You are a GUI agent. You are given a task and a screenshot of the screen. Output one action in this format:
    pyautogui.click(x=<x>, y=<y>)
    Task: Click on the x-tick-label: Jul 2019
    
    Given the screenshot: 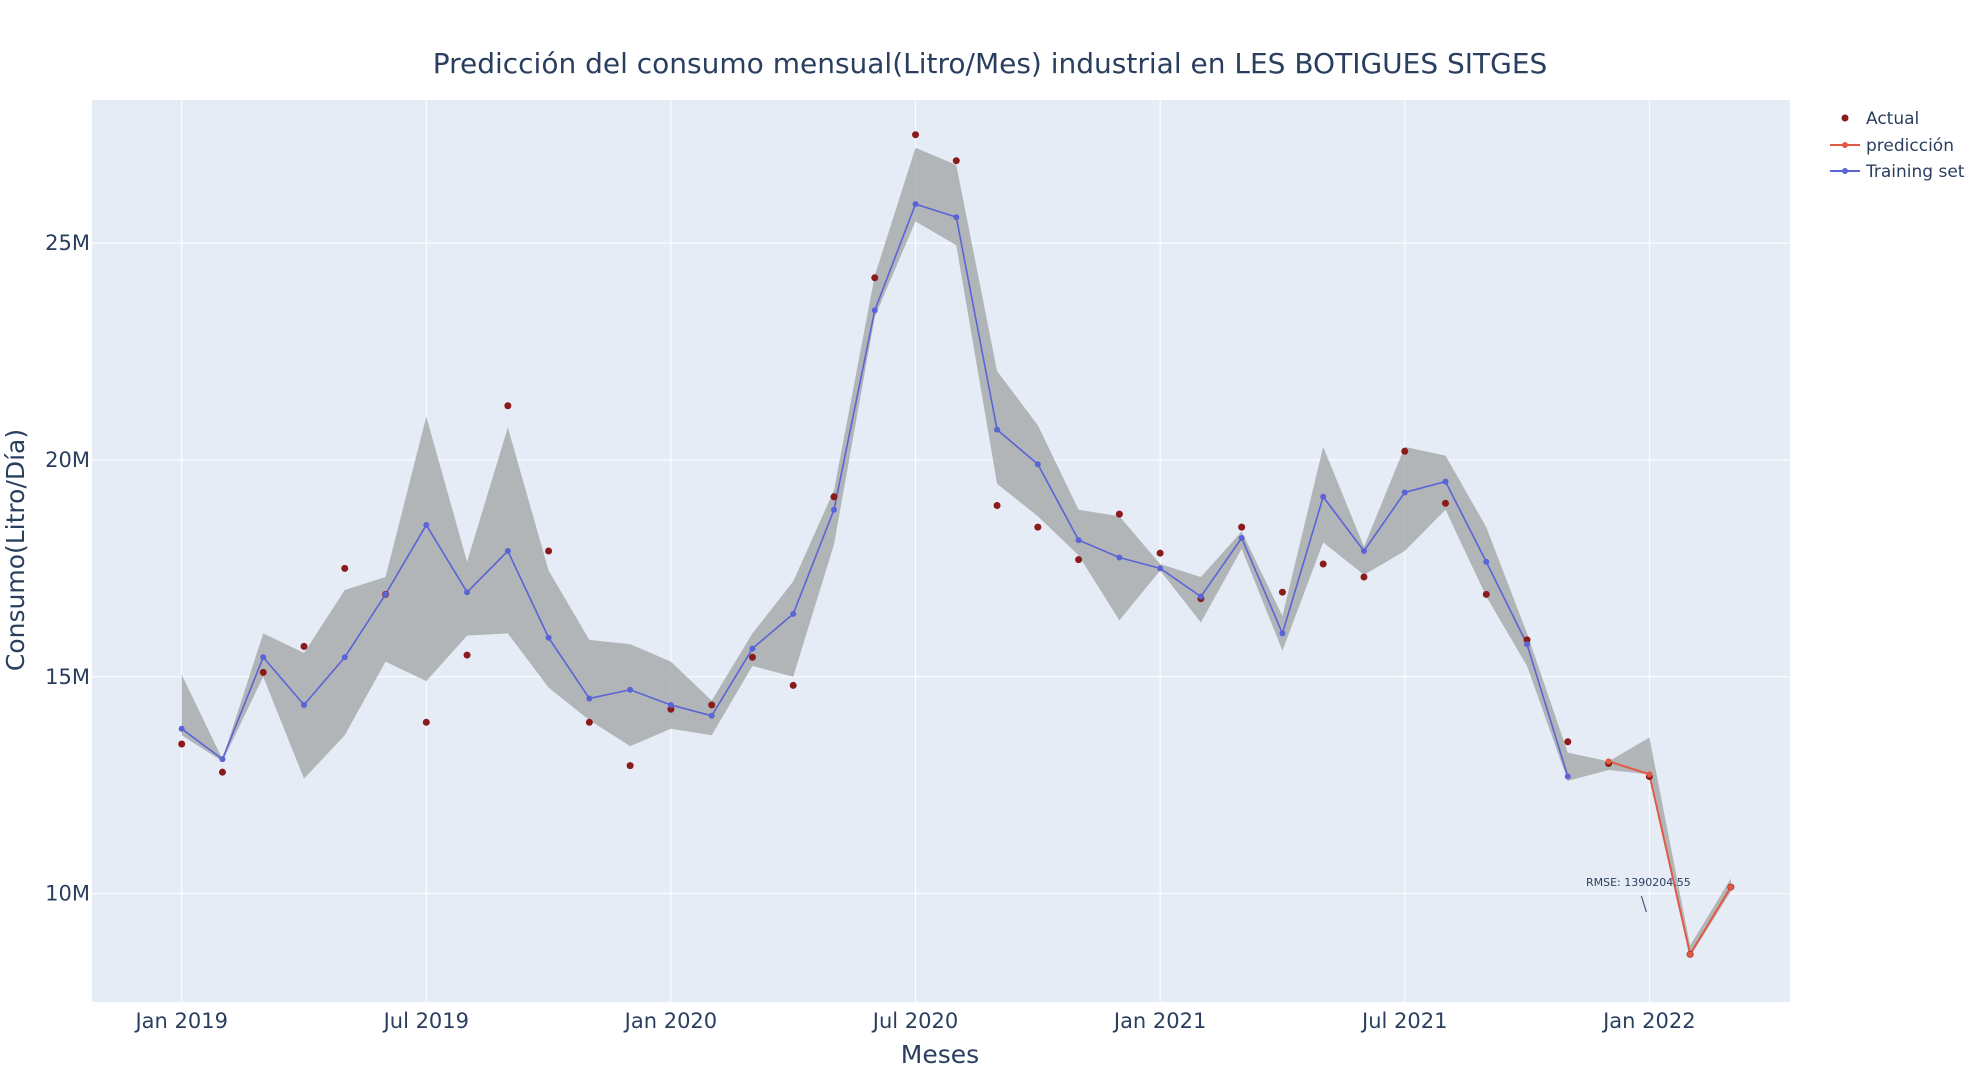 What is the action you would take?
    pyautogui.click(x=425, y=1021)
    